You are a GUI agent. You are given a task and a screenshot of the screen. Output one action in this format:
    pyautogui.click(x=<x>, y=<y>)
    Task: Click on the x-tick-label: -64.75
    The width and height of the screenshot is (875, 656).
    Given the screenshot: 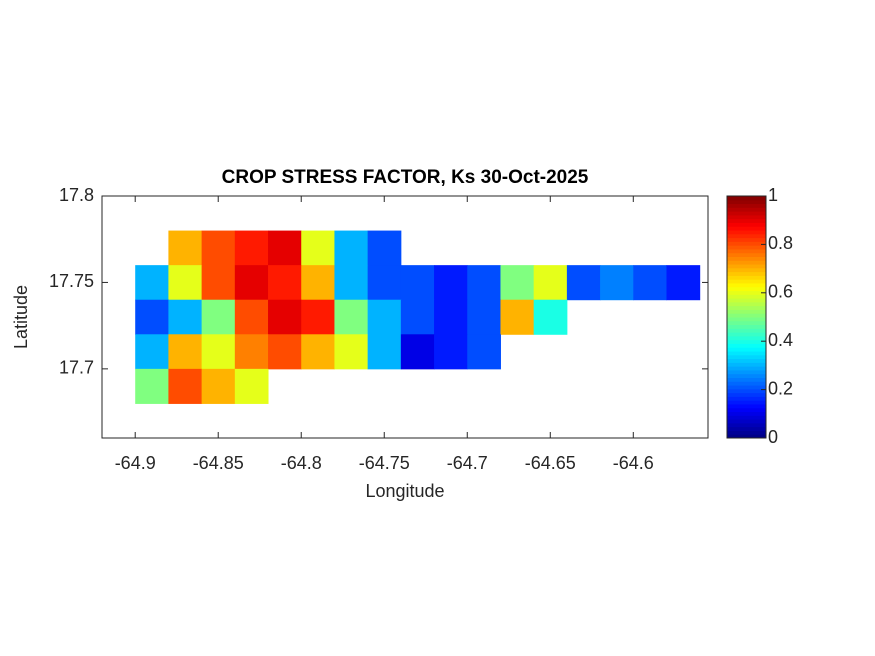 What is the action you would take?
    pyautogui.click(x=384, y=463)
    